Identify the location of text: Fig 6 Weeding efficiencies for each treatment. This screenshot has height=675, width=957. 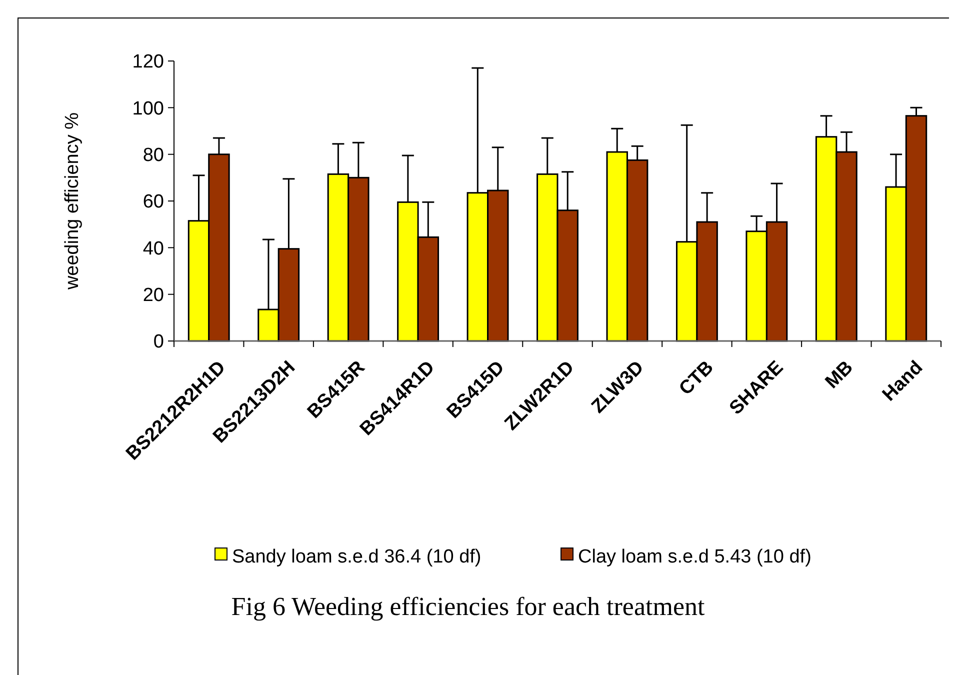
(468, 606).